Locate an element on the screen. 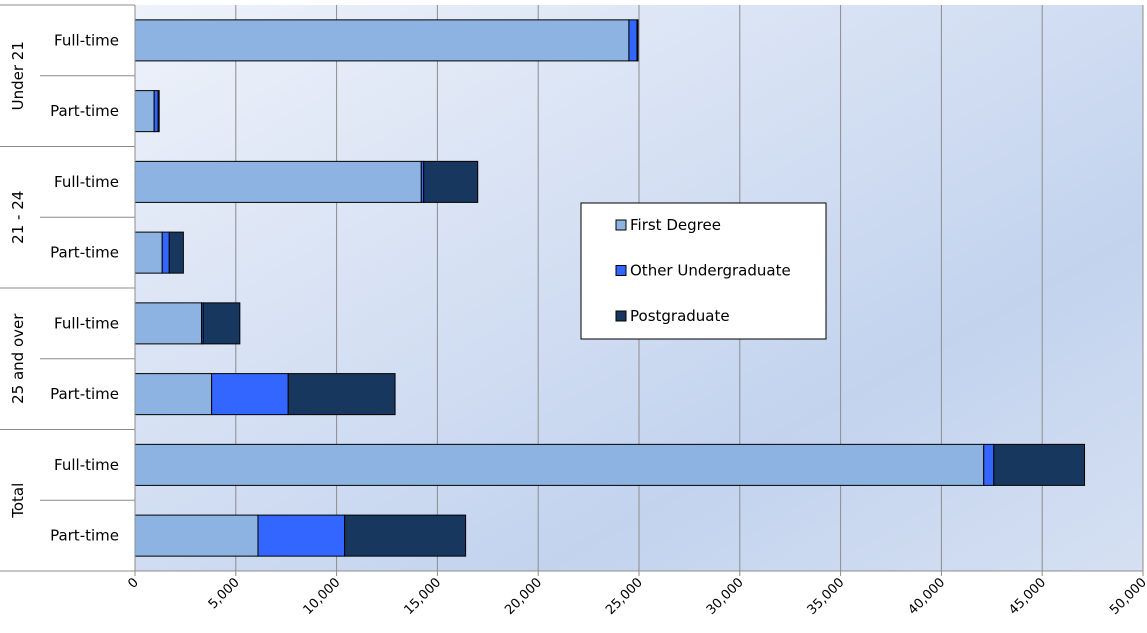  x-tick-label: 25,000 is located at coordinates (624, 596).